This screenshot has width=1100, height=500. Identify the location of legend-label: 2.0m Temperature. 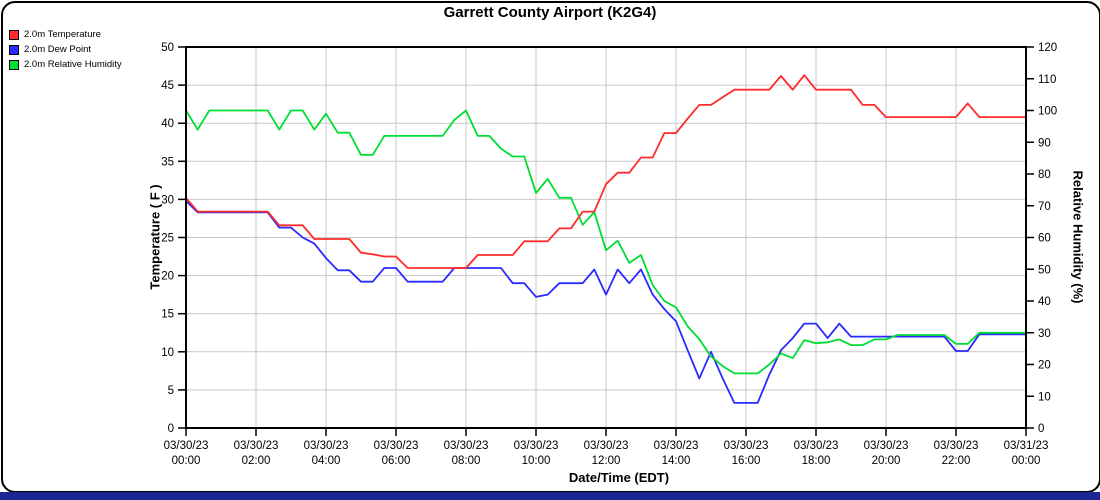
(62, 34).